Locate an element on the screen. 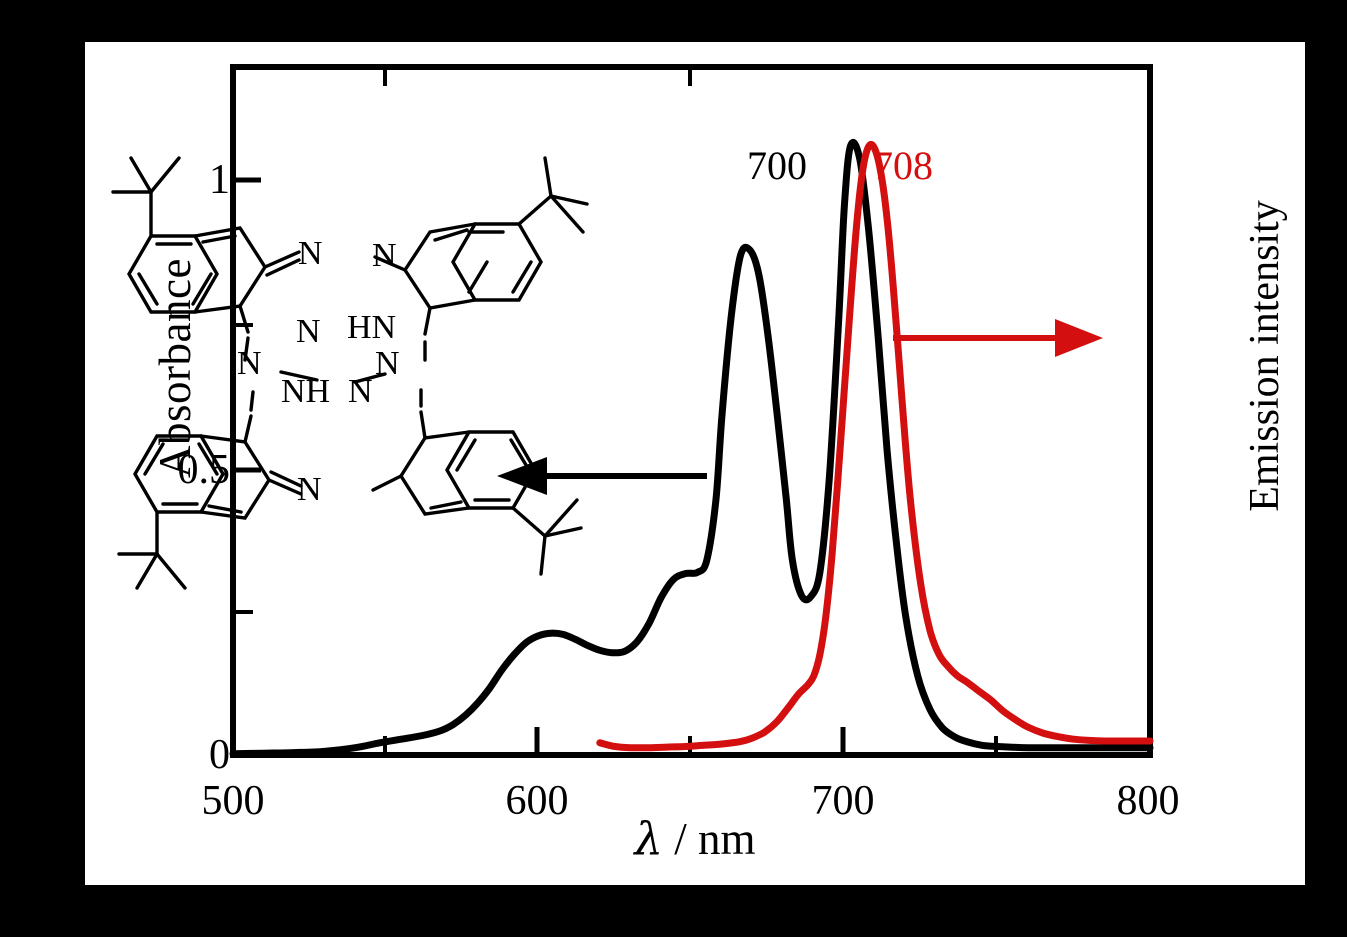  x-tick-label-700: 700 is located at coordinates (843, 801).